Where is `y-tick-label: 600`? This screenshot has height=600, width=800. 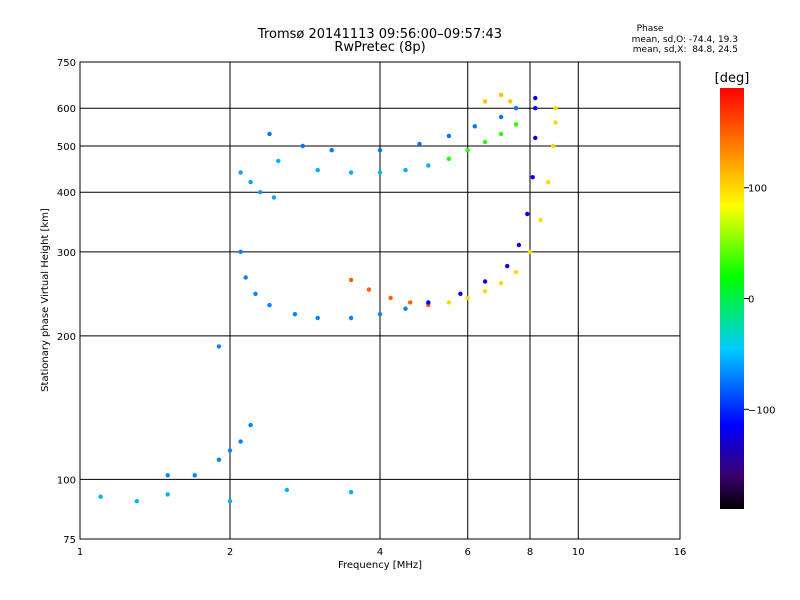 y-tick-label: 600 is located at coordinates (66, 109).